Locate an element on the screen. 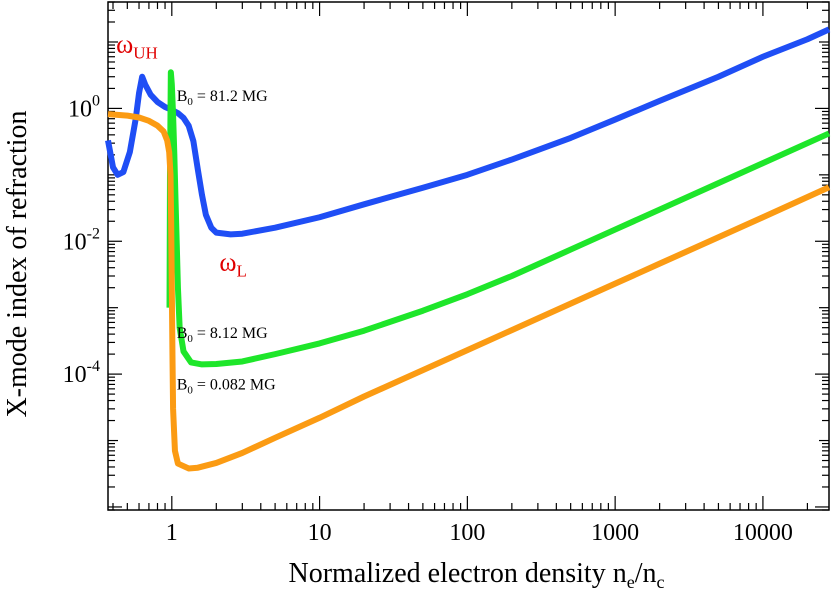 This screenshot has height=596, width=831. frequency-label: ωL is located at coordinates (233, 264).